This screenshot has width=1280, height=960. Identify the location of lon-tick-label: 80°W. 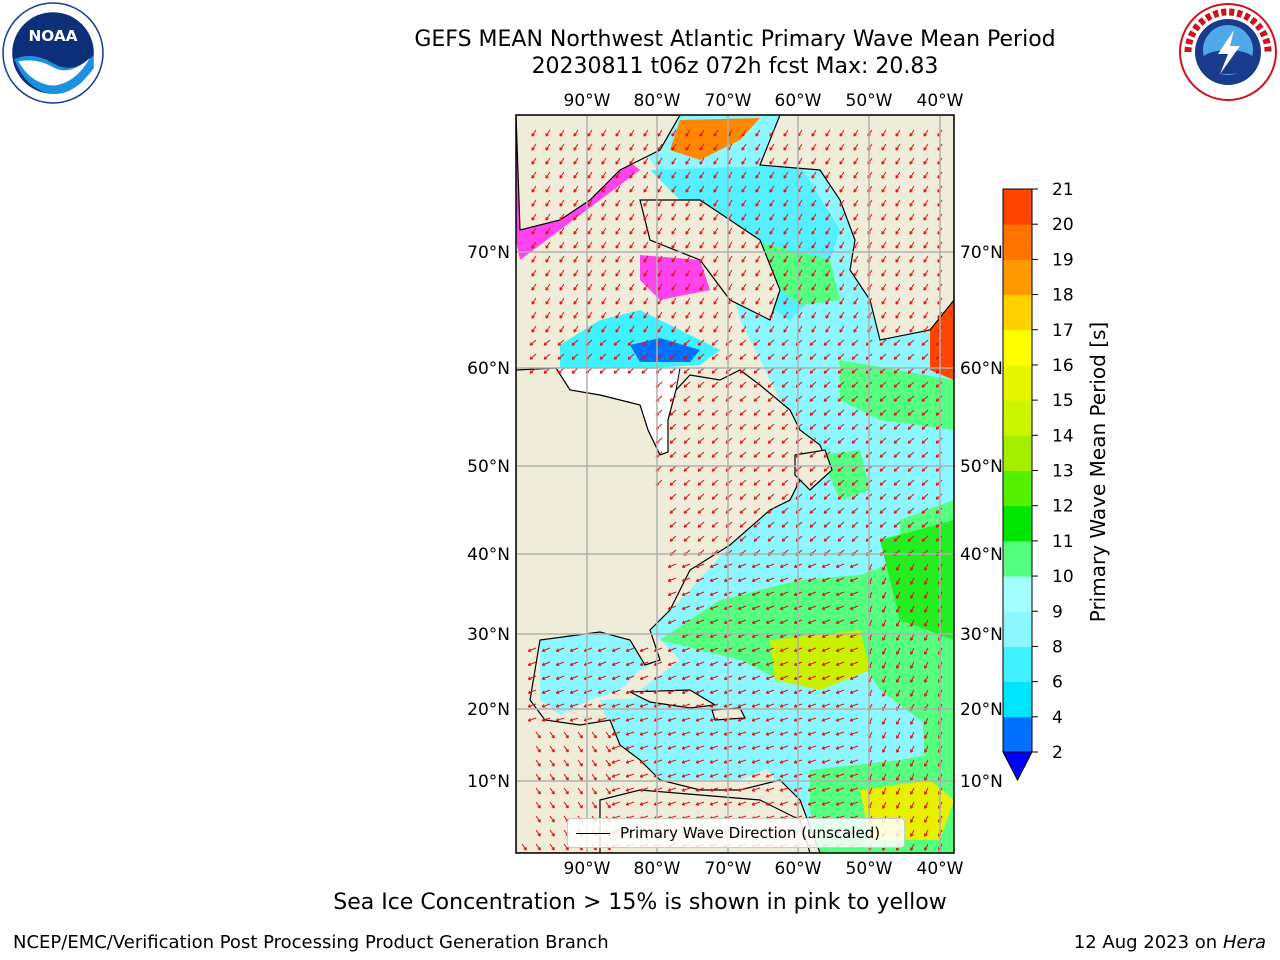
(657, 101).